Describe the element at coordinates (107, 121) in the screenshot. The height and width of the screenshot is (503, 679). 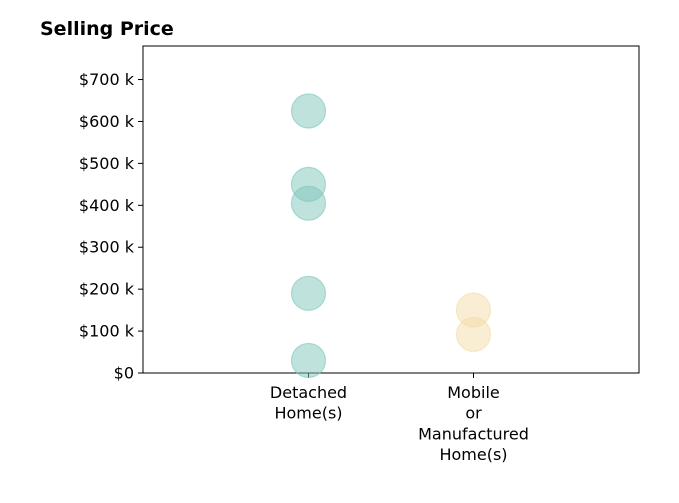
I see `y-tick-label: $600 k` at that location.